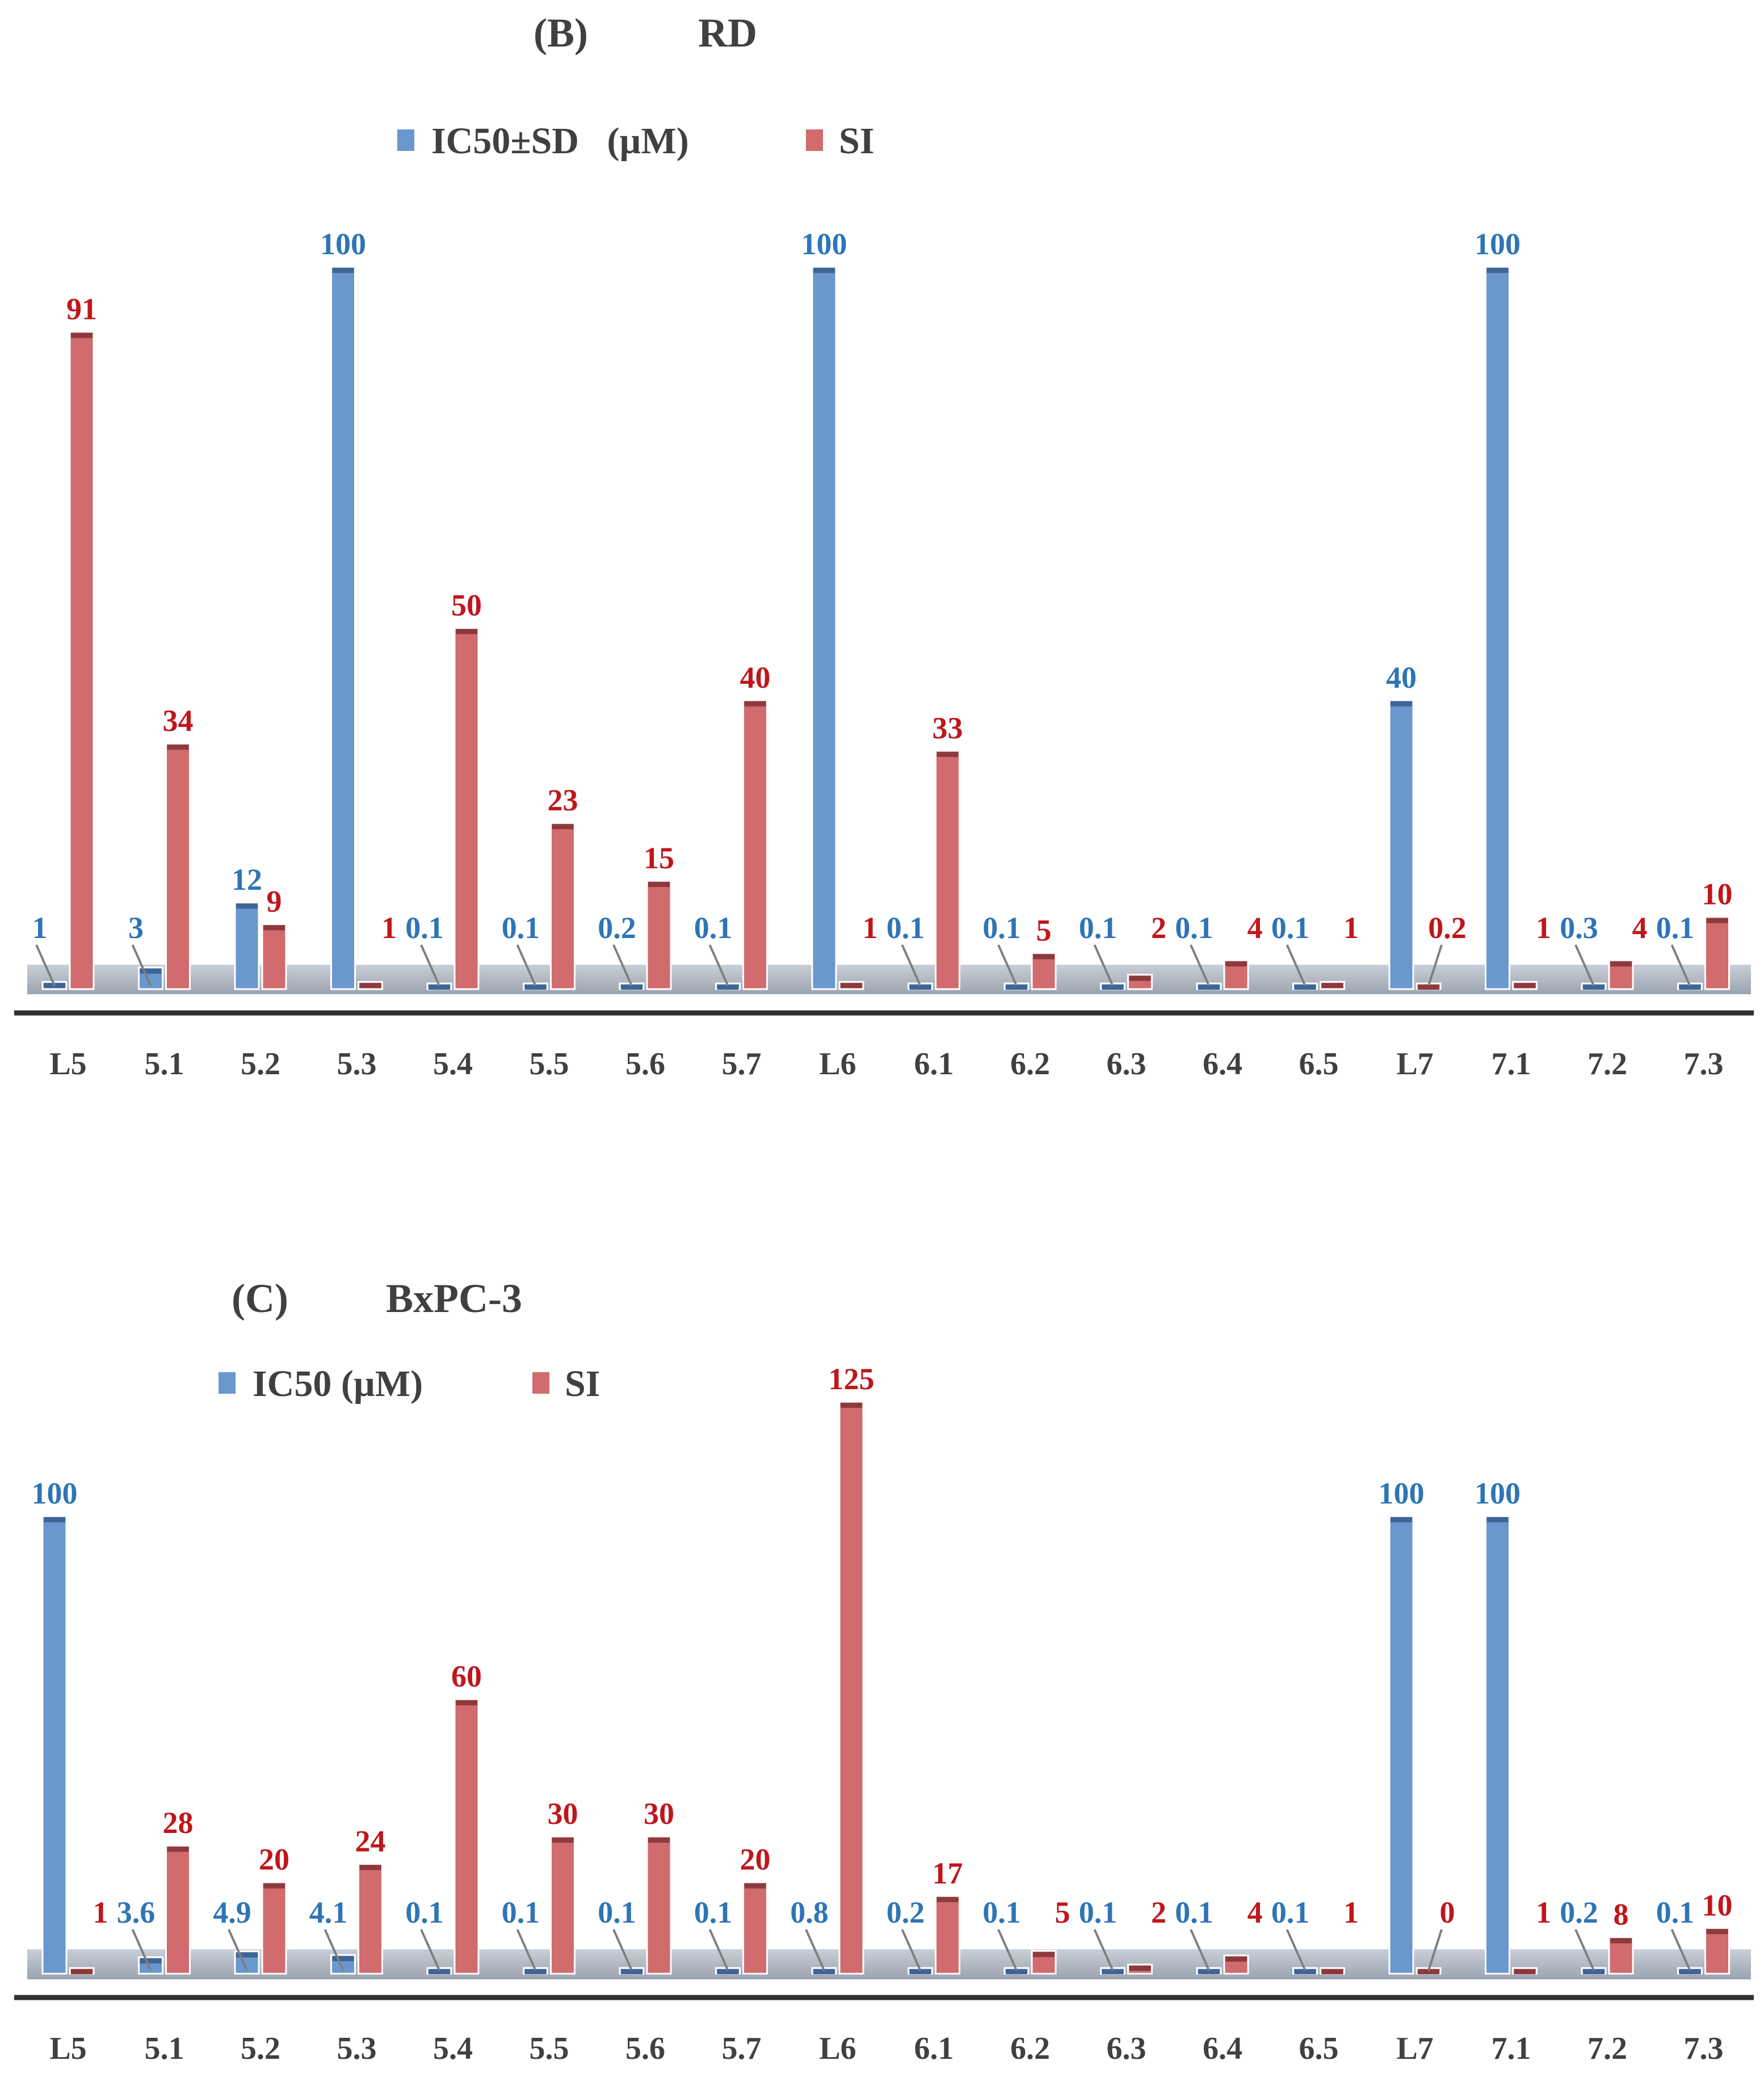 The height and width of the screenshot is (2073, 1764). I want to click on ic50-bar-5.3, so click(343, 628).